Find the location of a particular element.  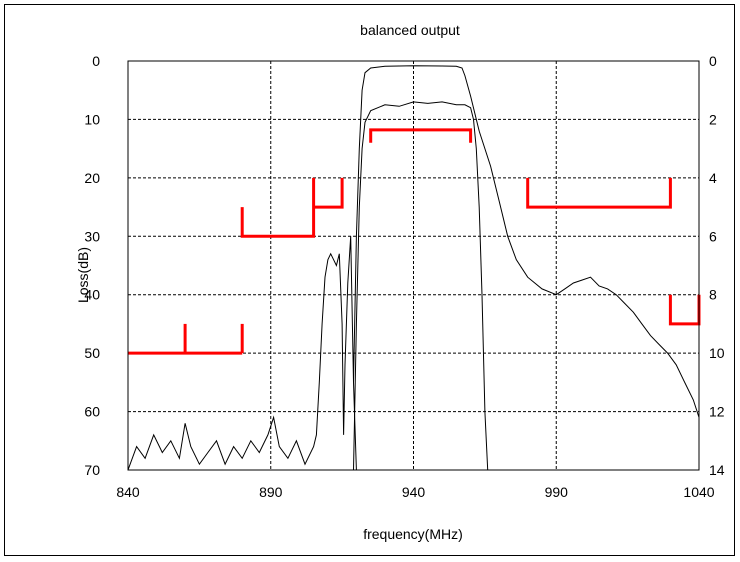

y-axis-left-ticks: 0 10 20 30 40 50 60 70 is located at coordinates (92, 265).